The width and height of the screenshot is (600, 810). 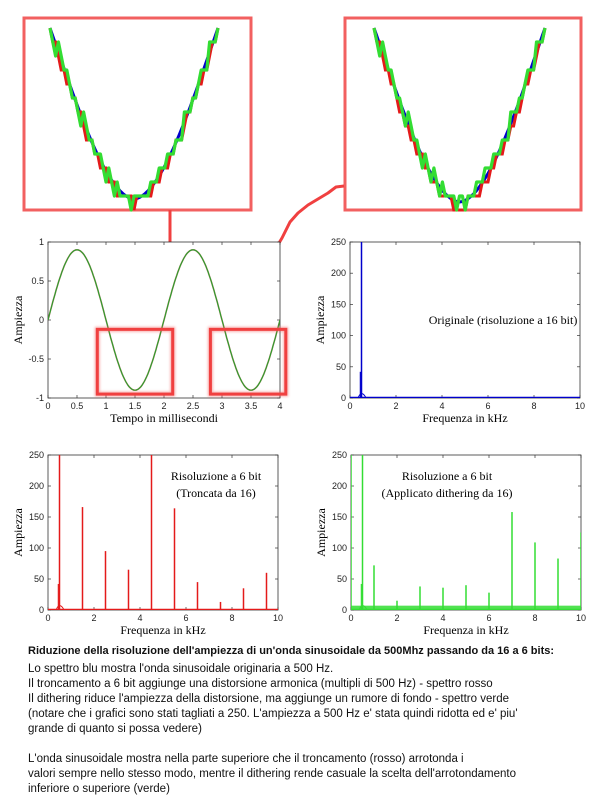 I want to click on x-tick-label: 1, so click(x=105, y=406).